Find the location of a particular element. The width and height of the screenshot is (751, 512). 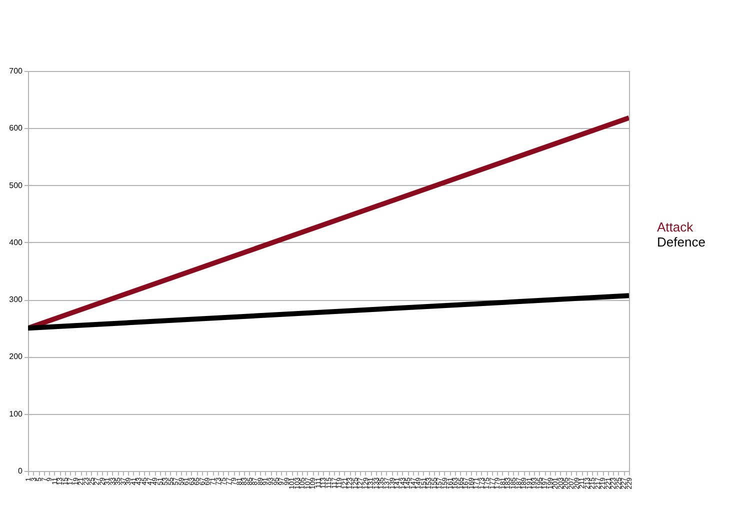

y-tick-label: 400 is located at coordinates (16, 242).